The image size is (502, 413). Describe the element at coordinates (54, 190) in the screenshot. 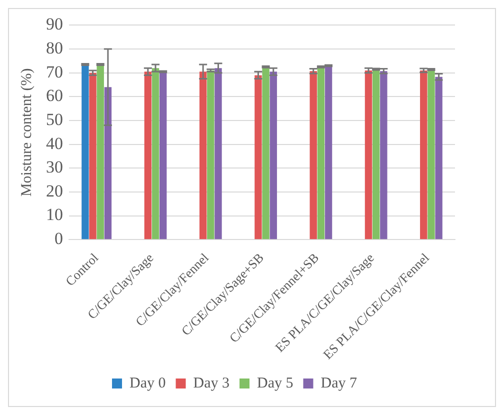

I see `y-tick-label: 20` at that location.